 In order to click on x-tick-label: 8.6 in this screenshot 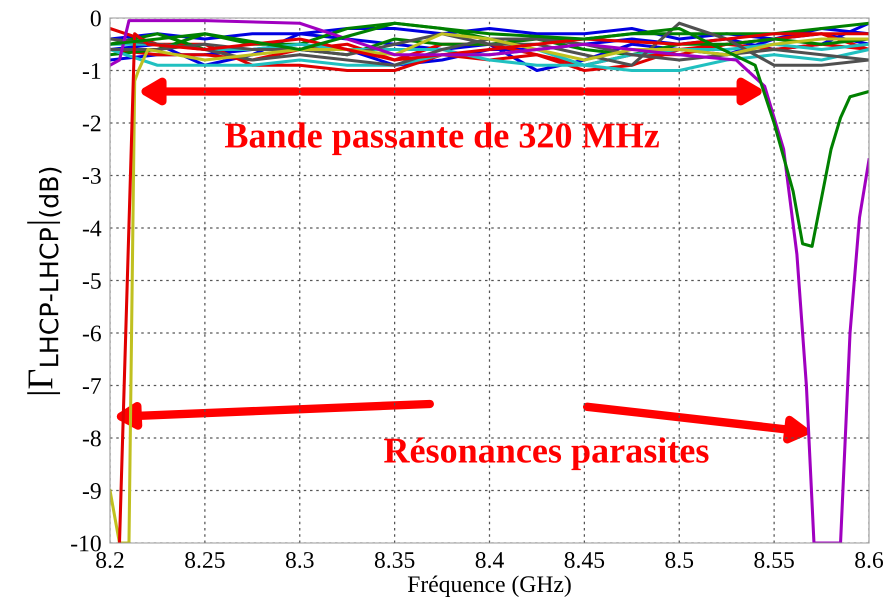, I will do `click(869, 560)`.